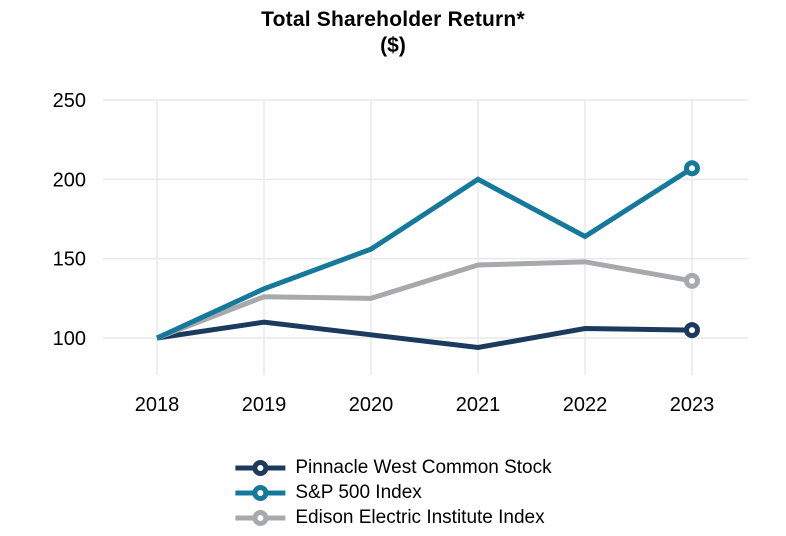  I want to click on legend-label-pinnacle-west: Pinnacle West Common Stock, so click(423, 467).